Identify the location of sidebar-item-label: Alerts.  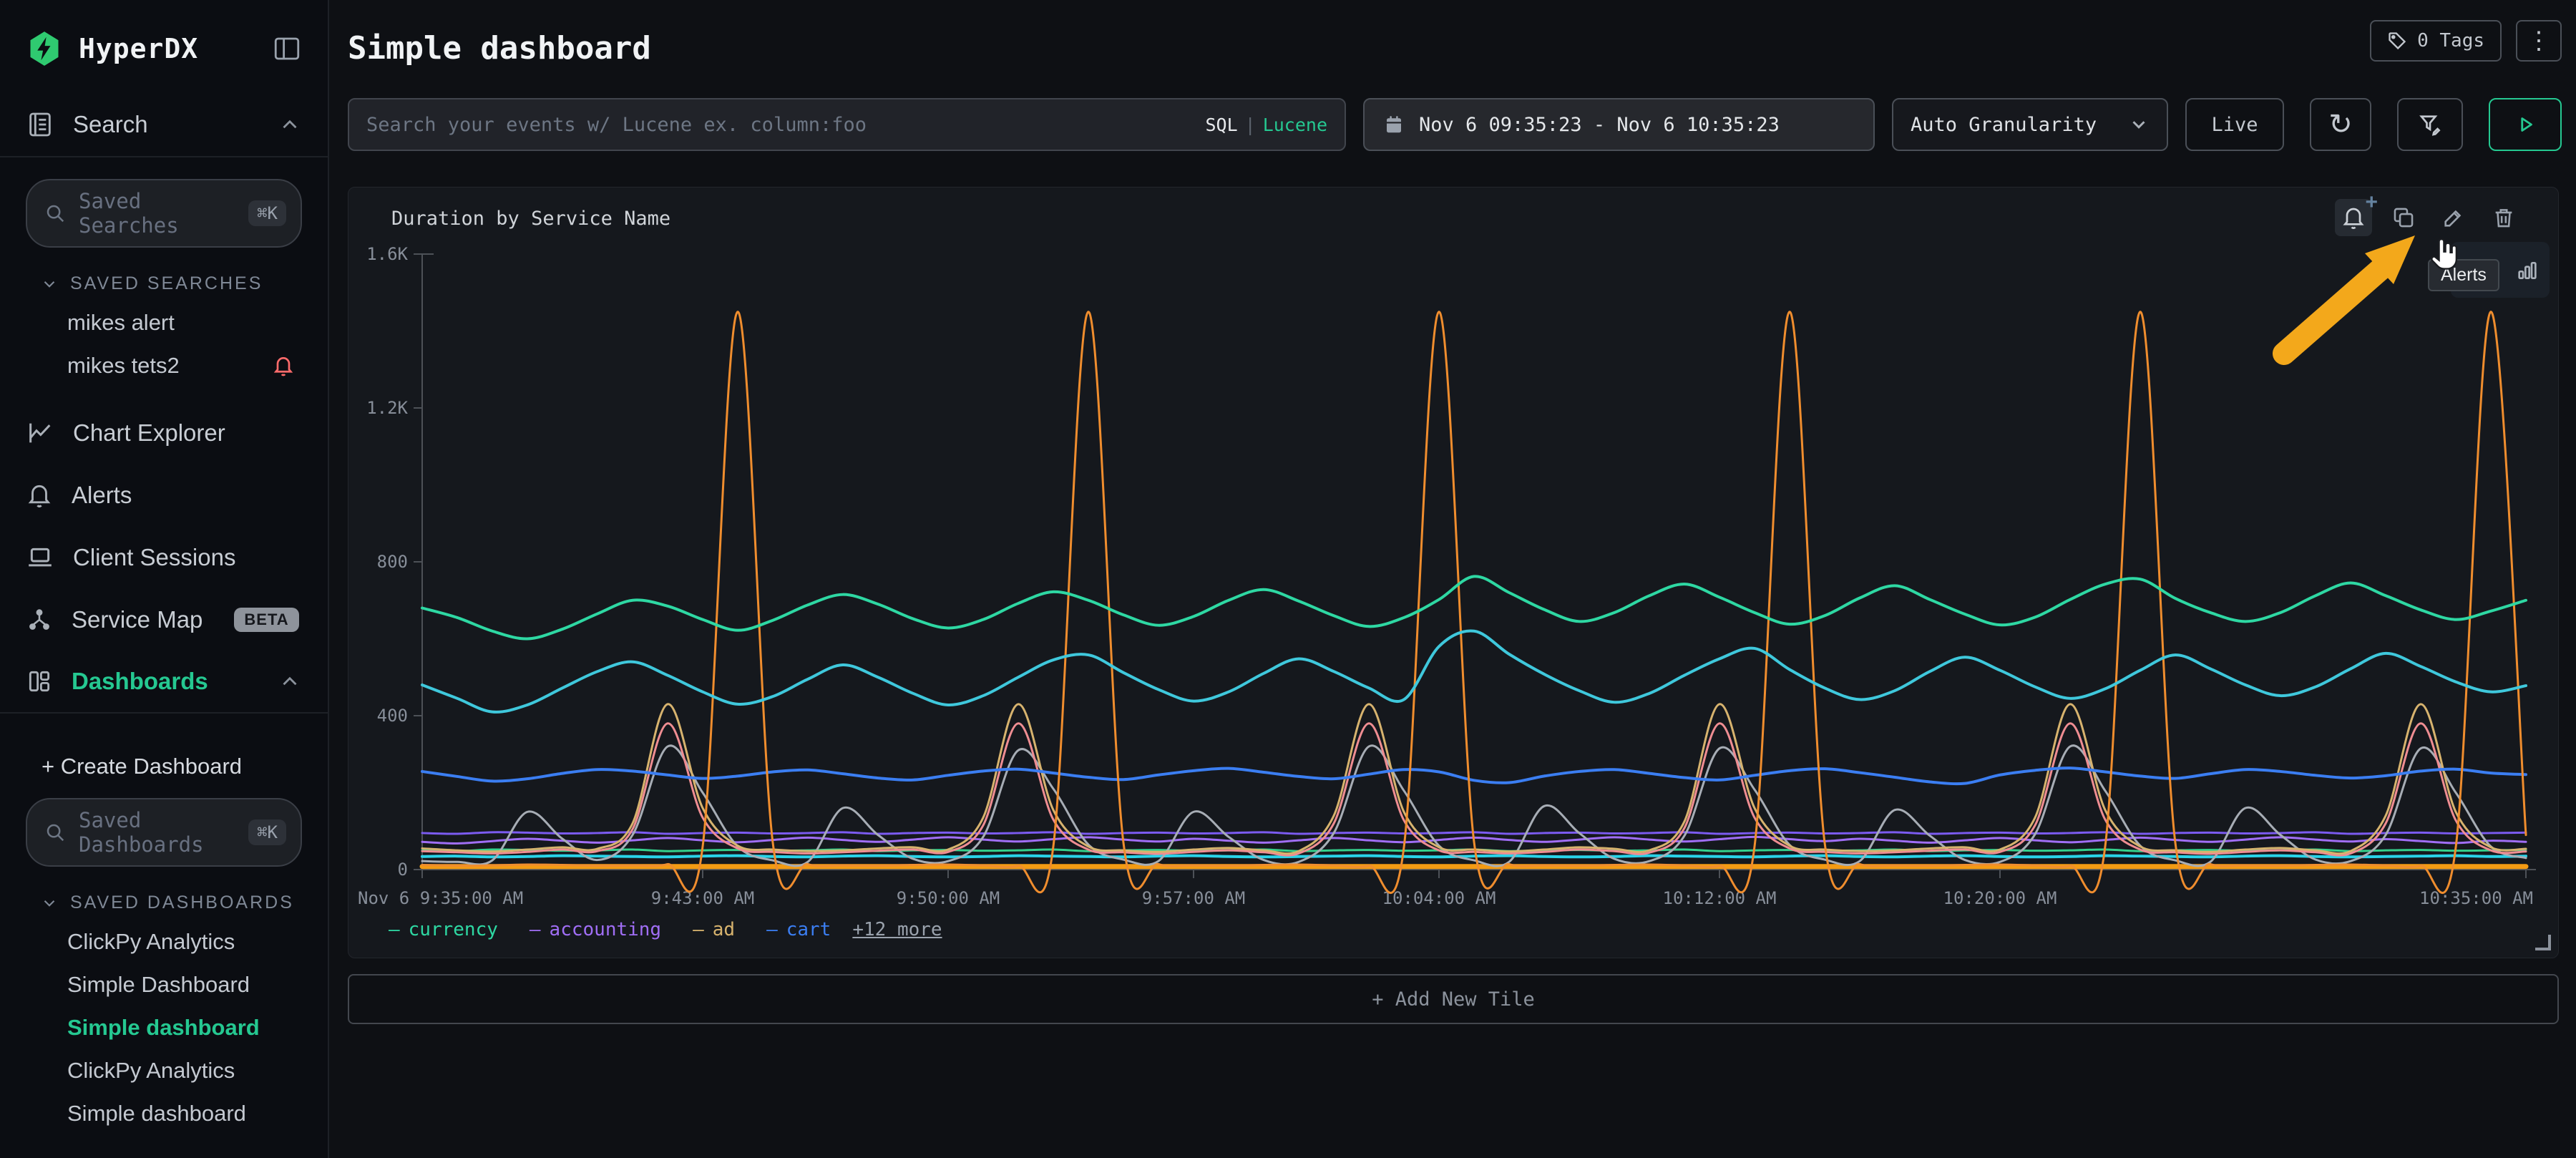
(102, 495).